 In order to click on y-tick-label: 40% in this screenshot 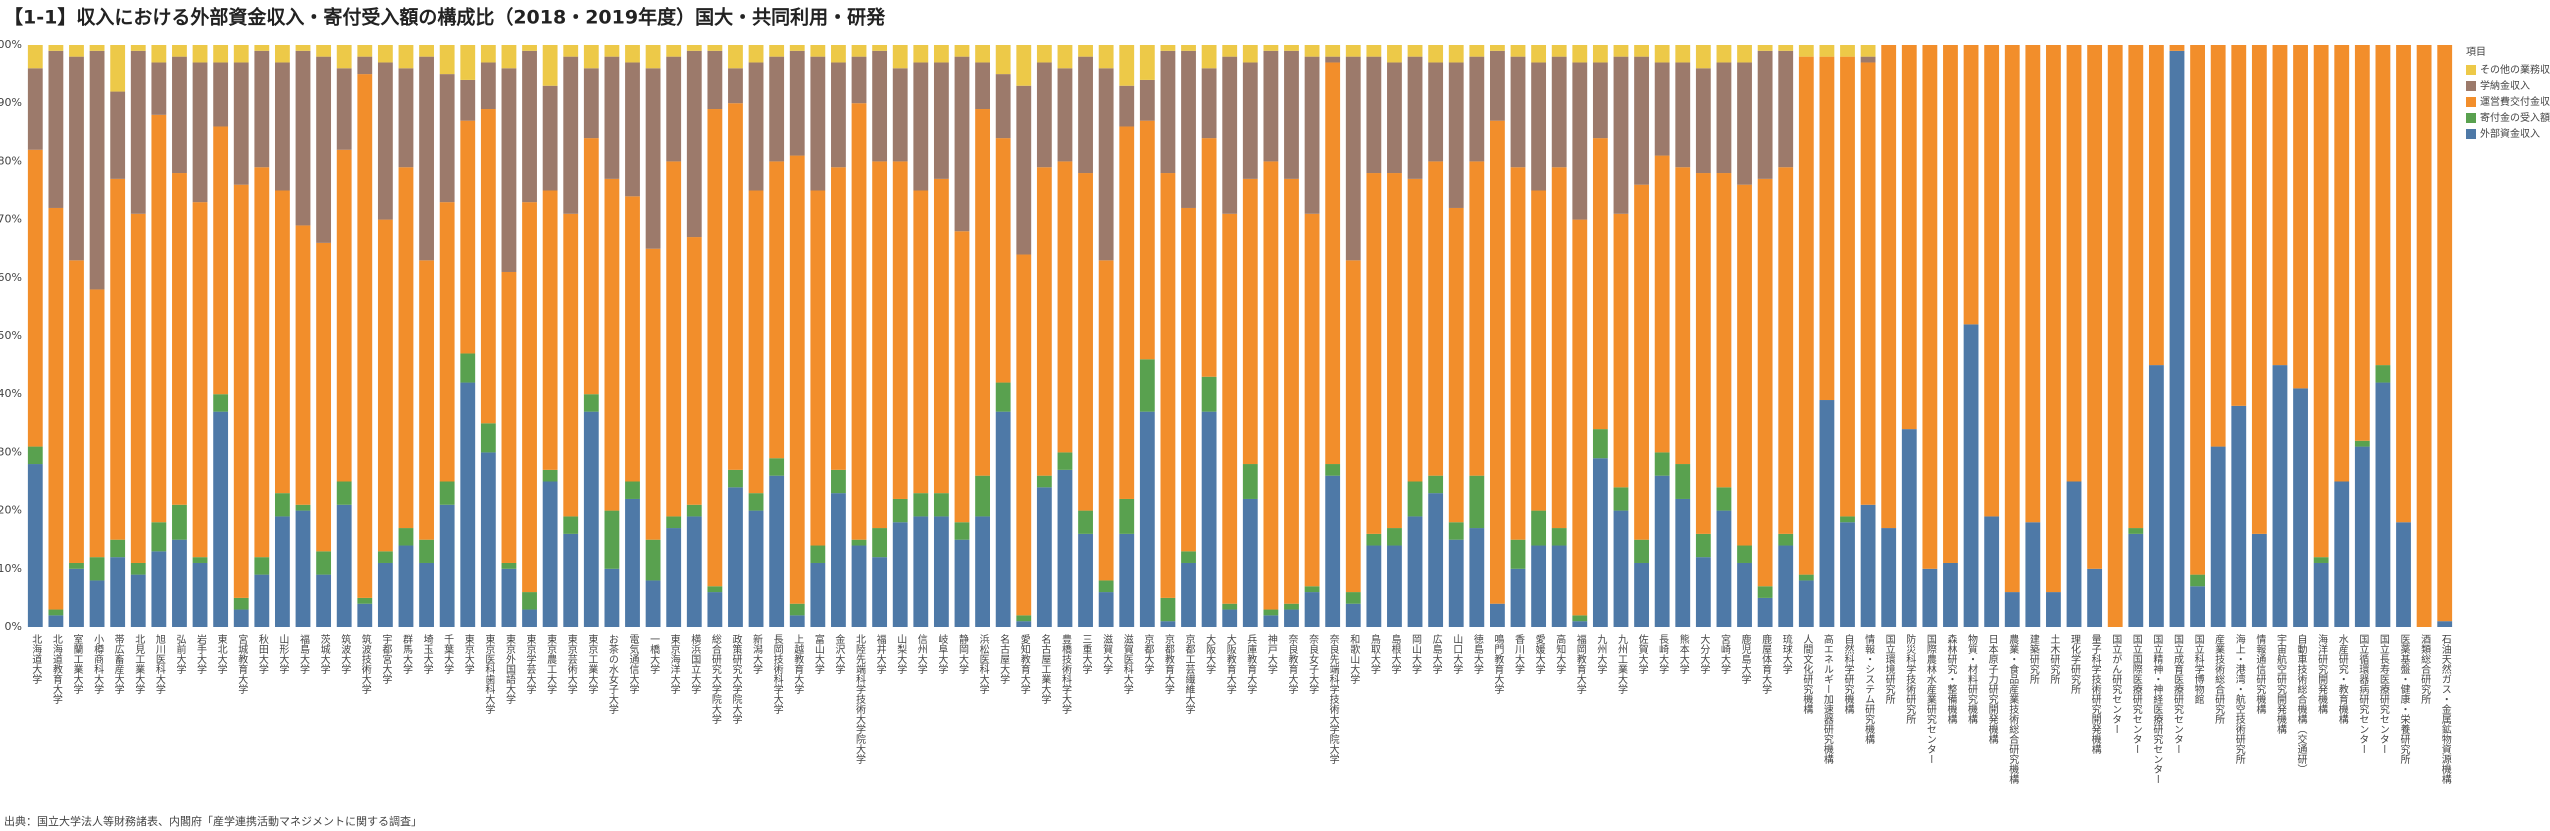, I will do `click(11, 393)`.